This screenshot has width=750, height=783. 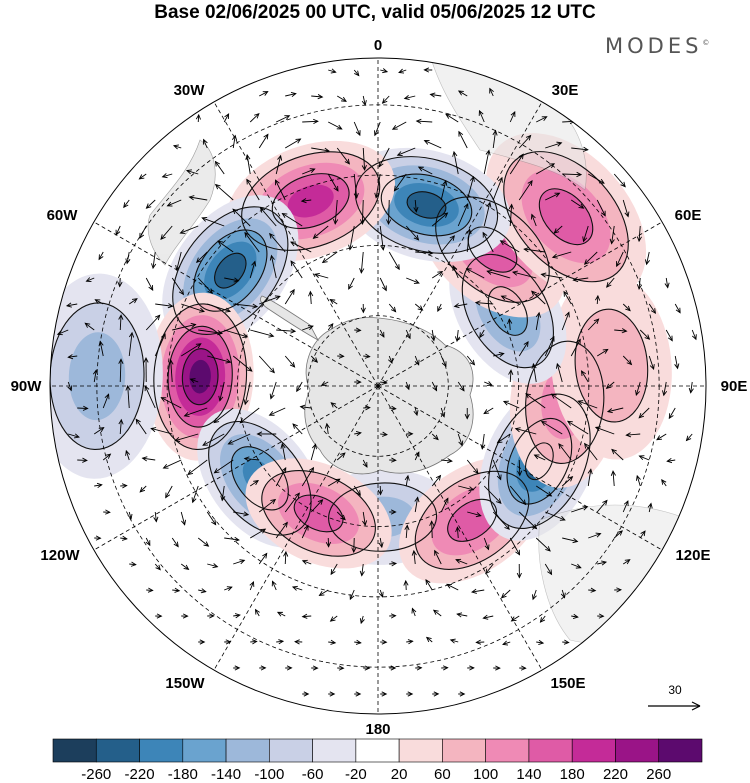 What do you see at coordinates (200, 376) in the screenshot?
I see `anomaly-fill-level` at bounding box center [200, 376].